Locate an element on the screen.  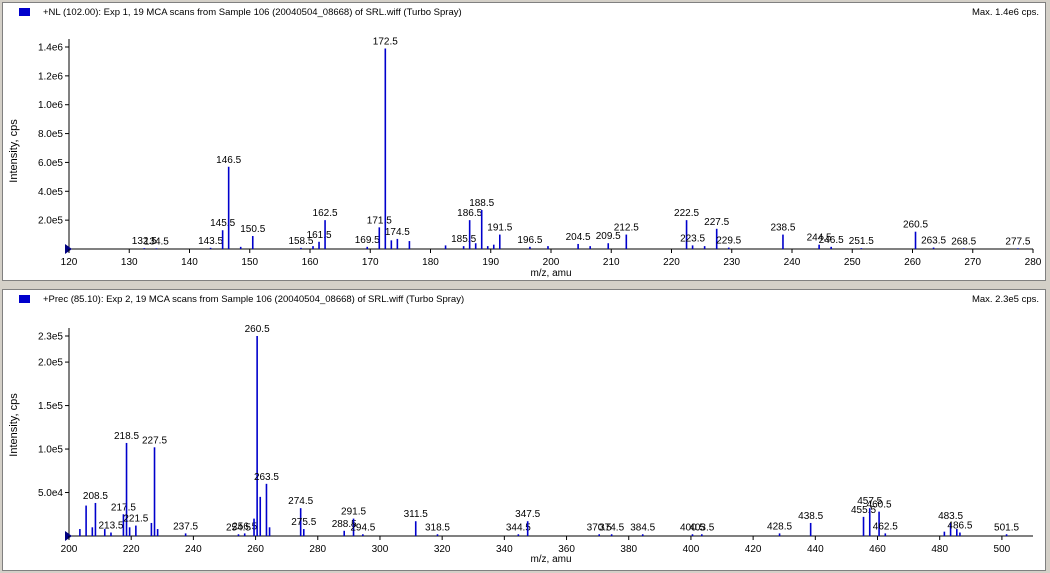
x-tick-label: 380 is located at coordinates (628, 549).